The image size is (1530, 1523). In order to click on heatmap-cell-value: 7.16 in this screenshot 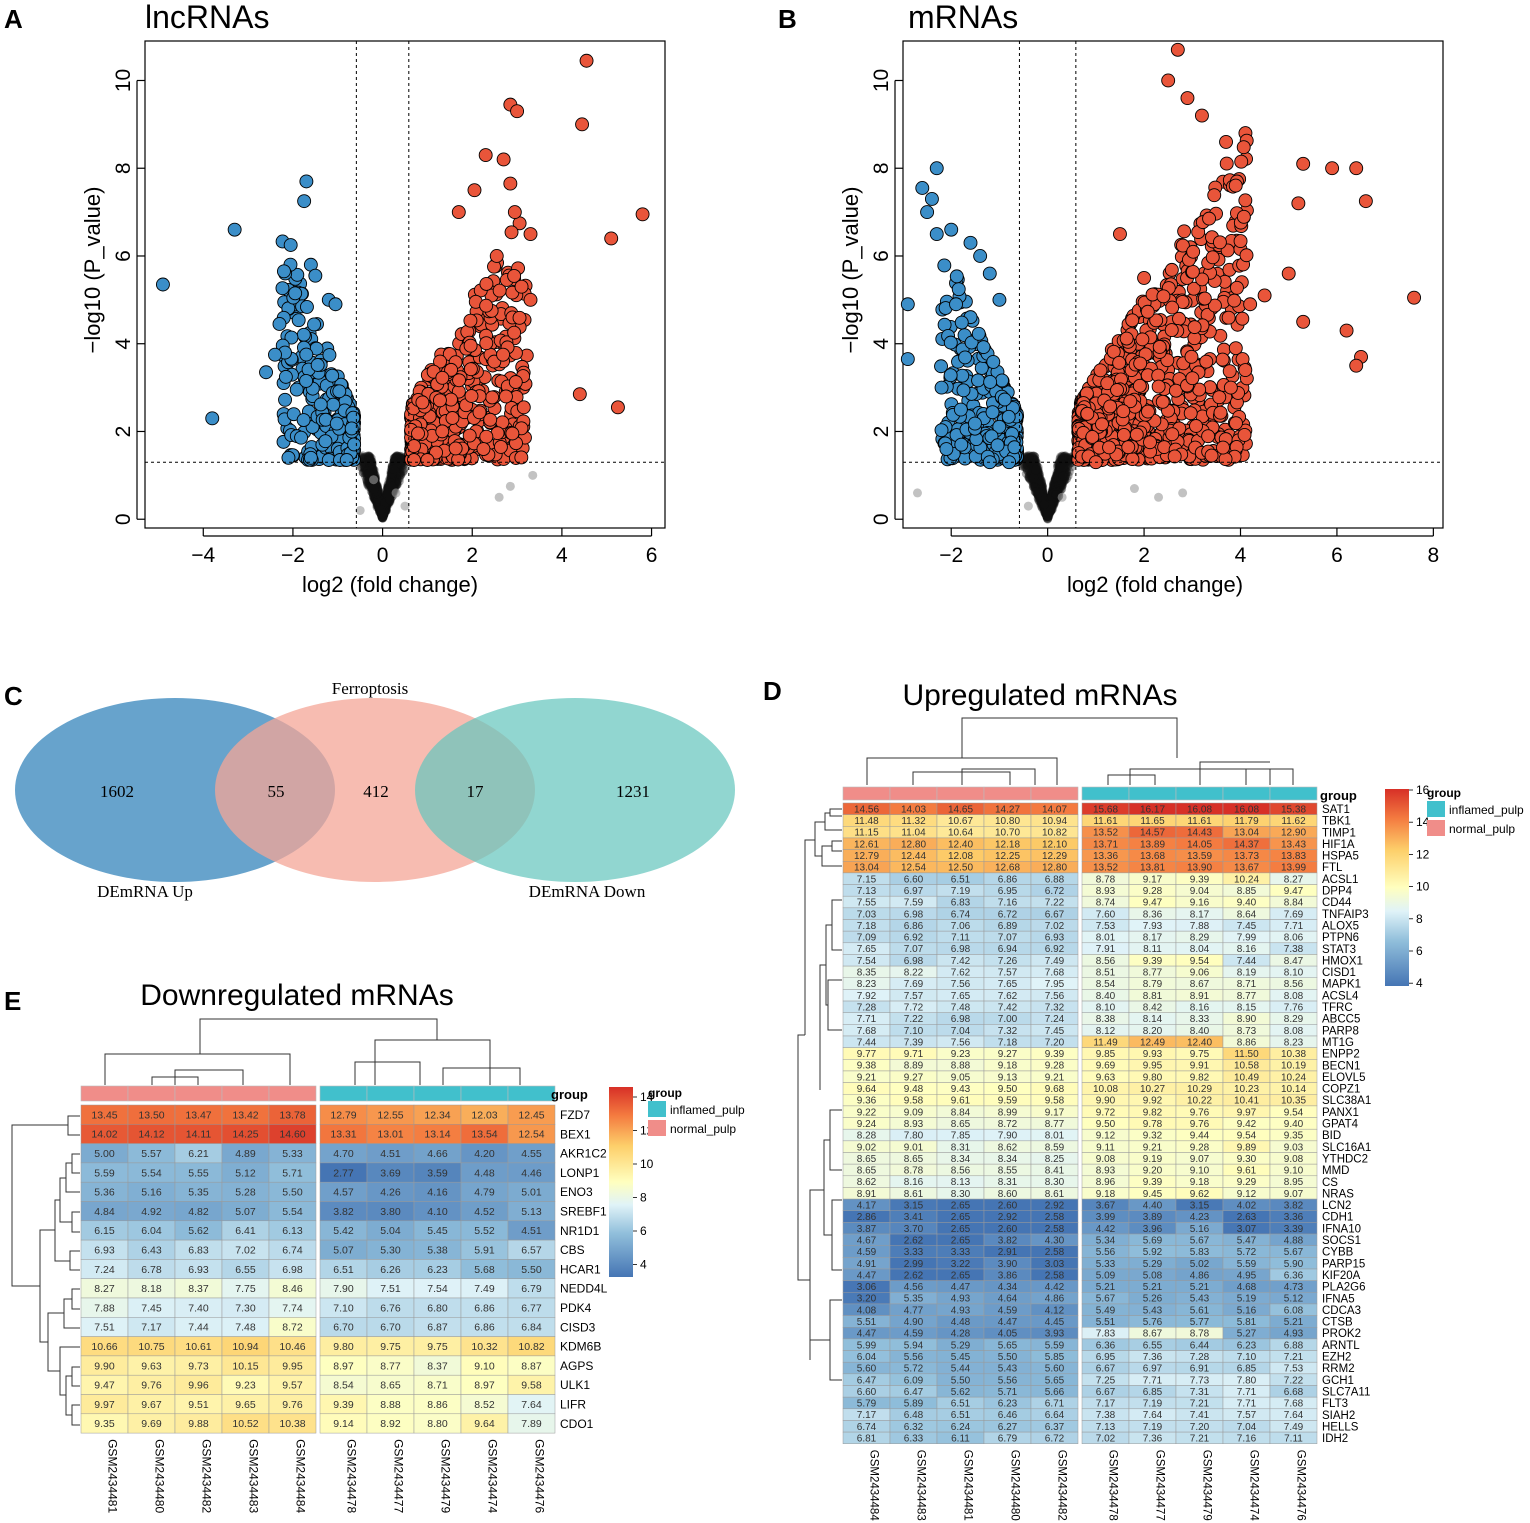, I will do `click(1008, 903)`.